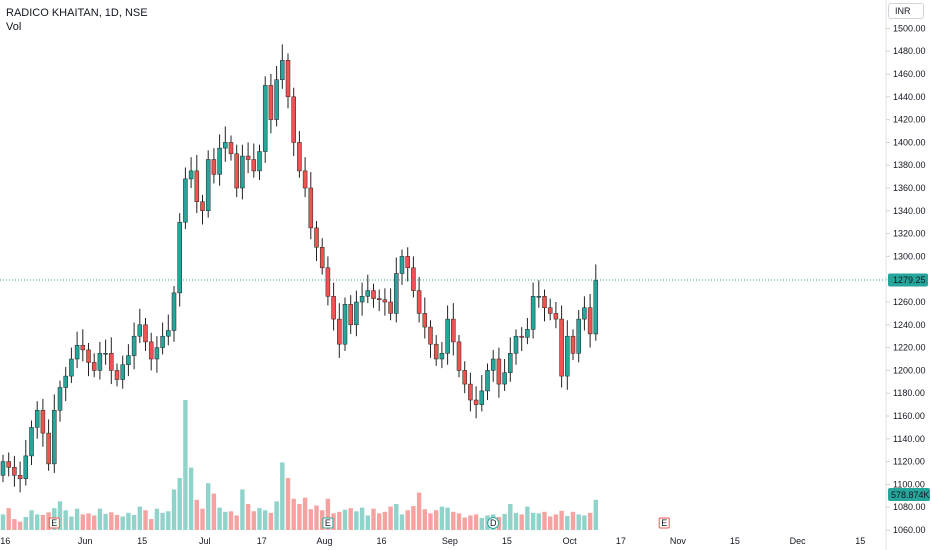  Describe the element at coordinates (262, 541) in the screenshot. I see `x-tick-label: 17` at that location.